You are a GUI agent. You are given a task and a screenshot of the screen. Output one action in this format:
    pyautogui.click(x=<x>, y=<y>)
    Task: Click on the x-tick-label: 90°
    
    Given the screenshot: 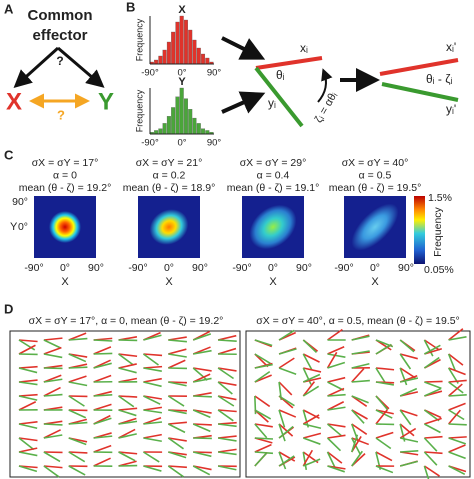 What is the action you would take?
    pyautogui.click(x=214, y=143)
    